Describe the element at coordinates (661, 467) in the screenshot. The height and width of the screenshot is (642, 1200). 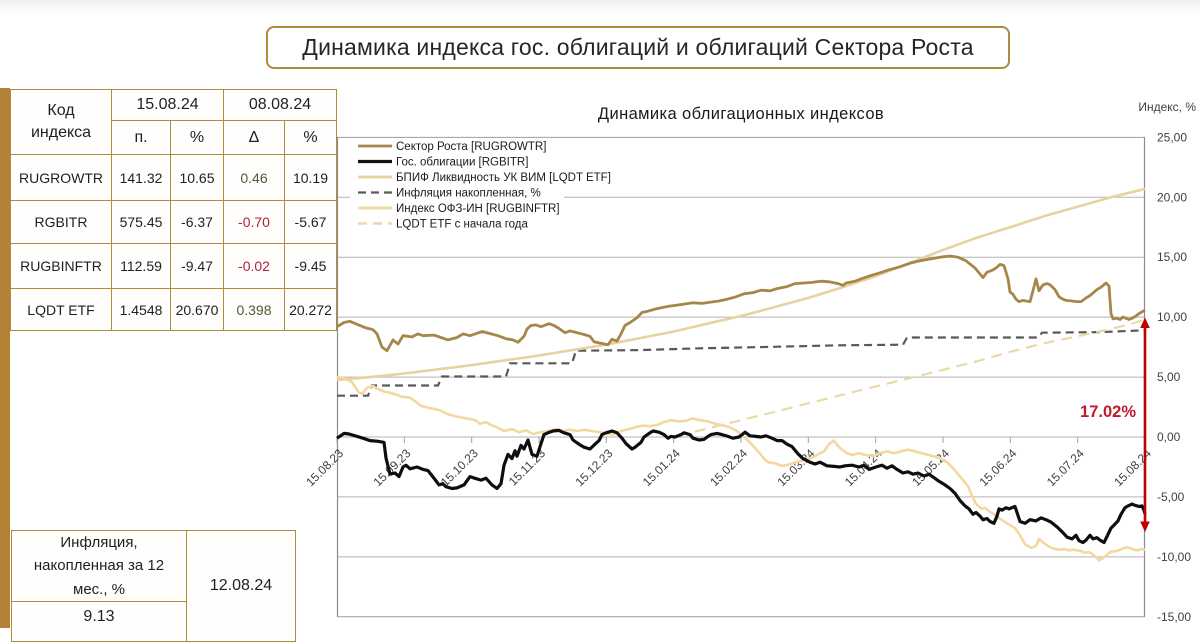
I see `svg-text: 15.01.24` at that location.